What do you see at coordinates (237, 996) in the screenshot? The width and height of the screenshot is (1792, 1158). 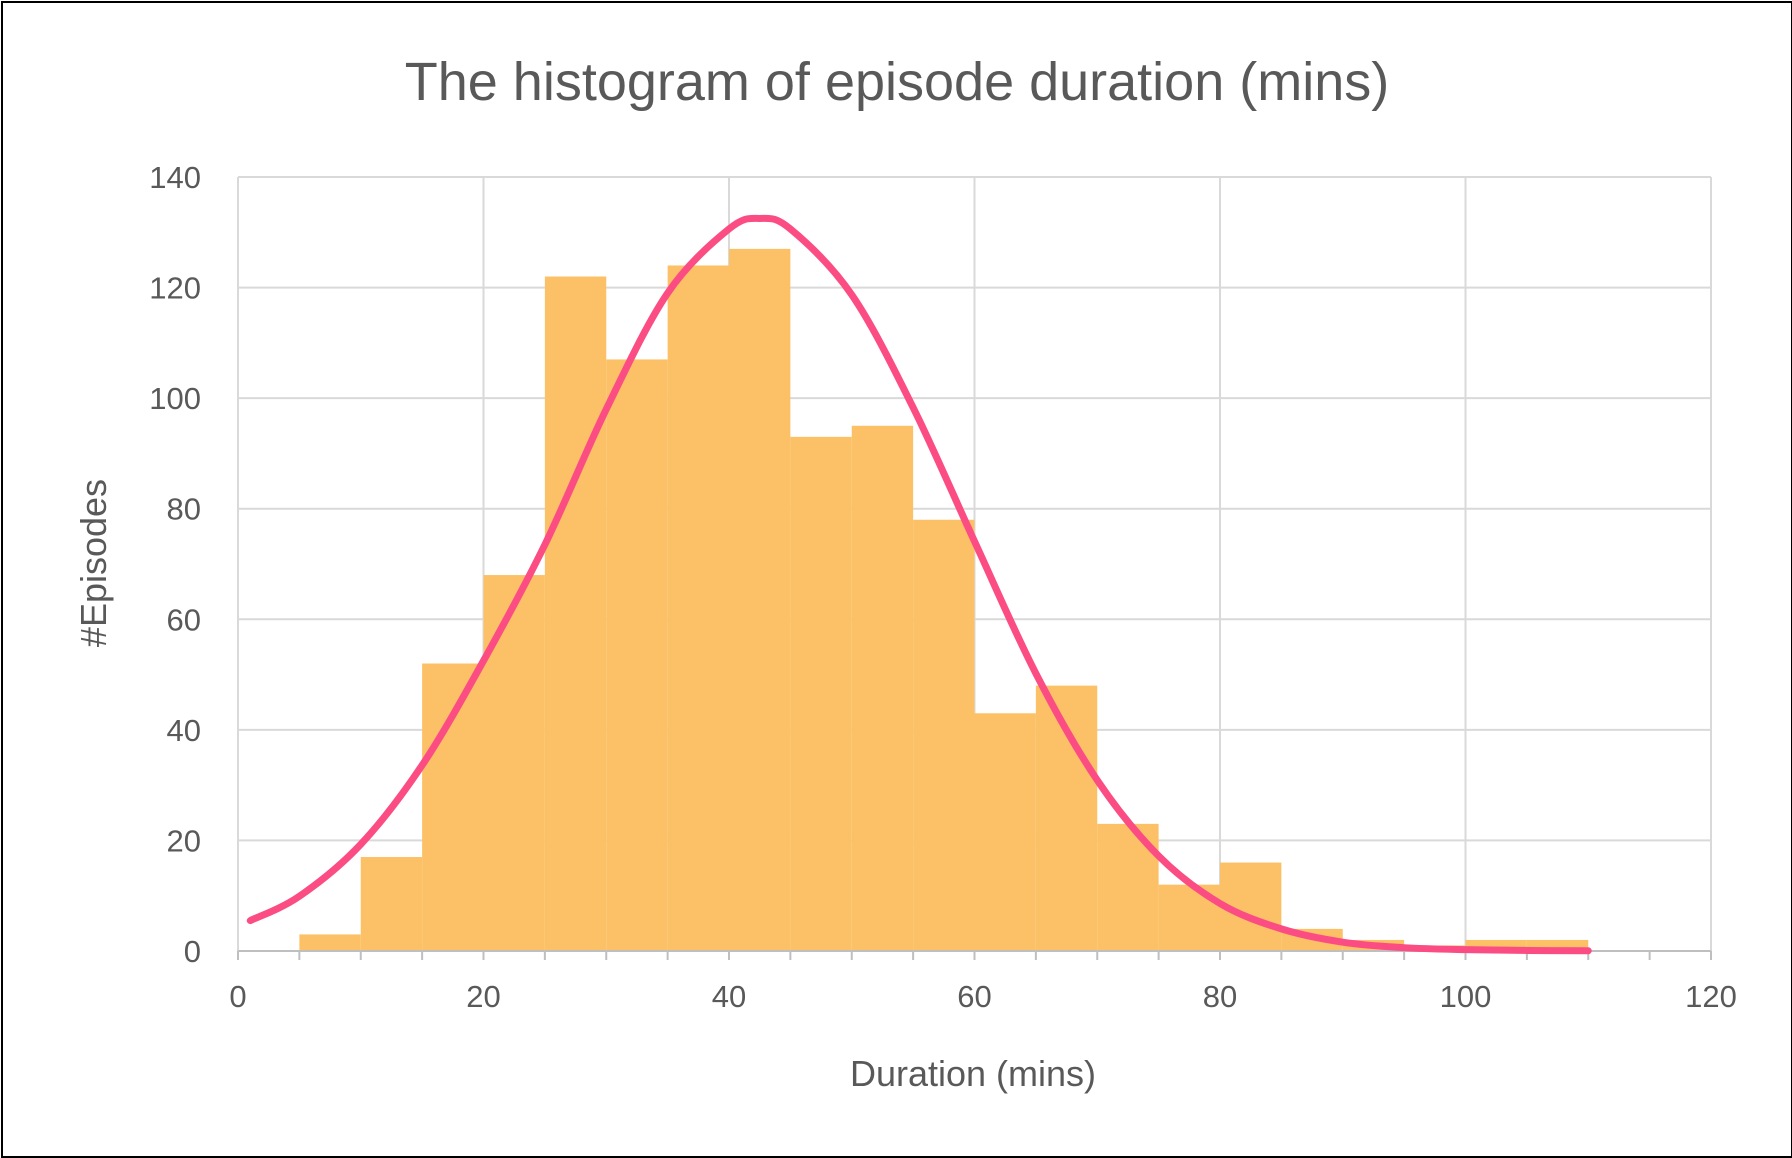 I see `x-tick-label: 0` at bounding box center [237, 996].